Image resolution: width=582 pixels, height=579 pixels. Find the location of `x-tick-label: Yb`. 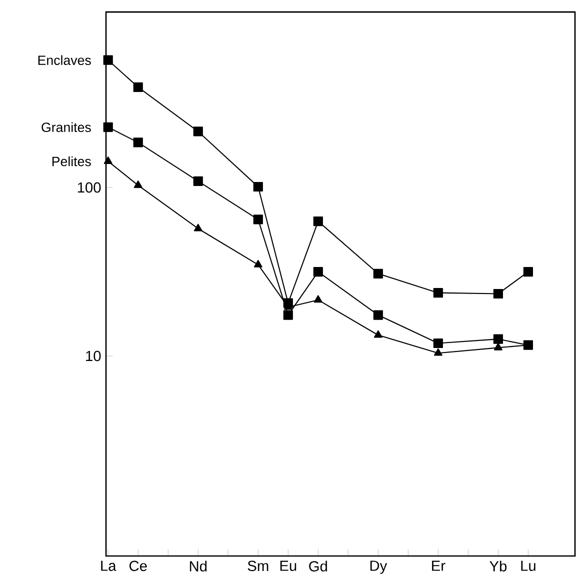

x-tick-label: Yb is located at coordinates (498, 566).